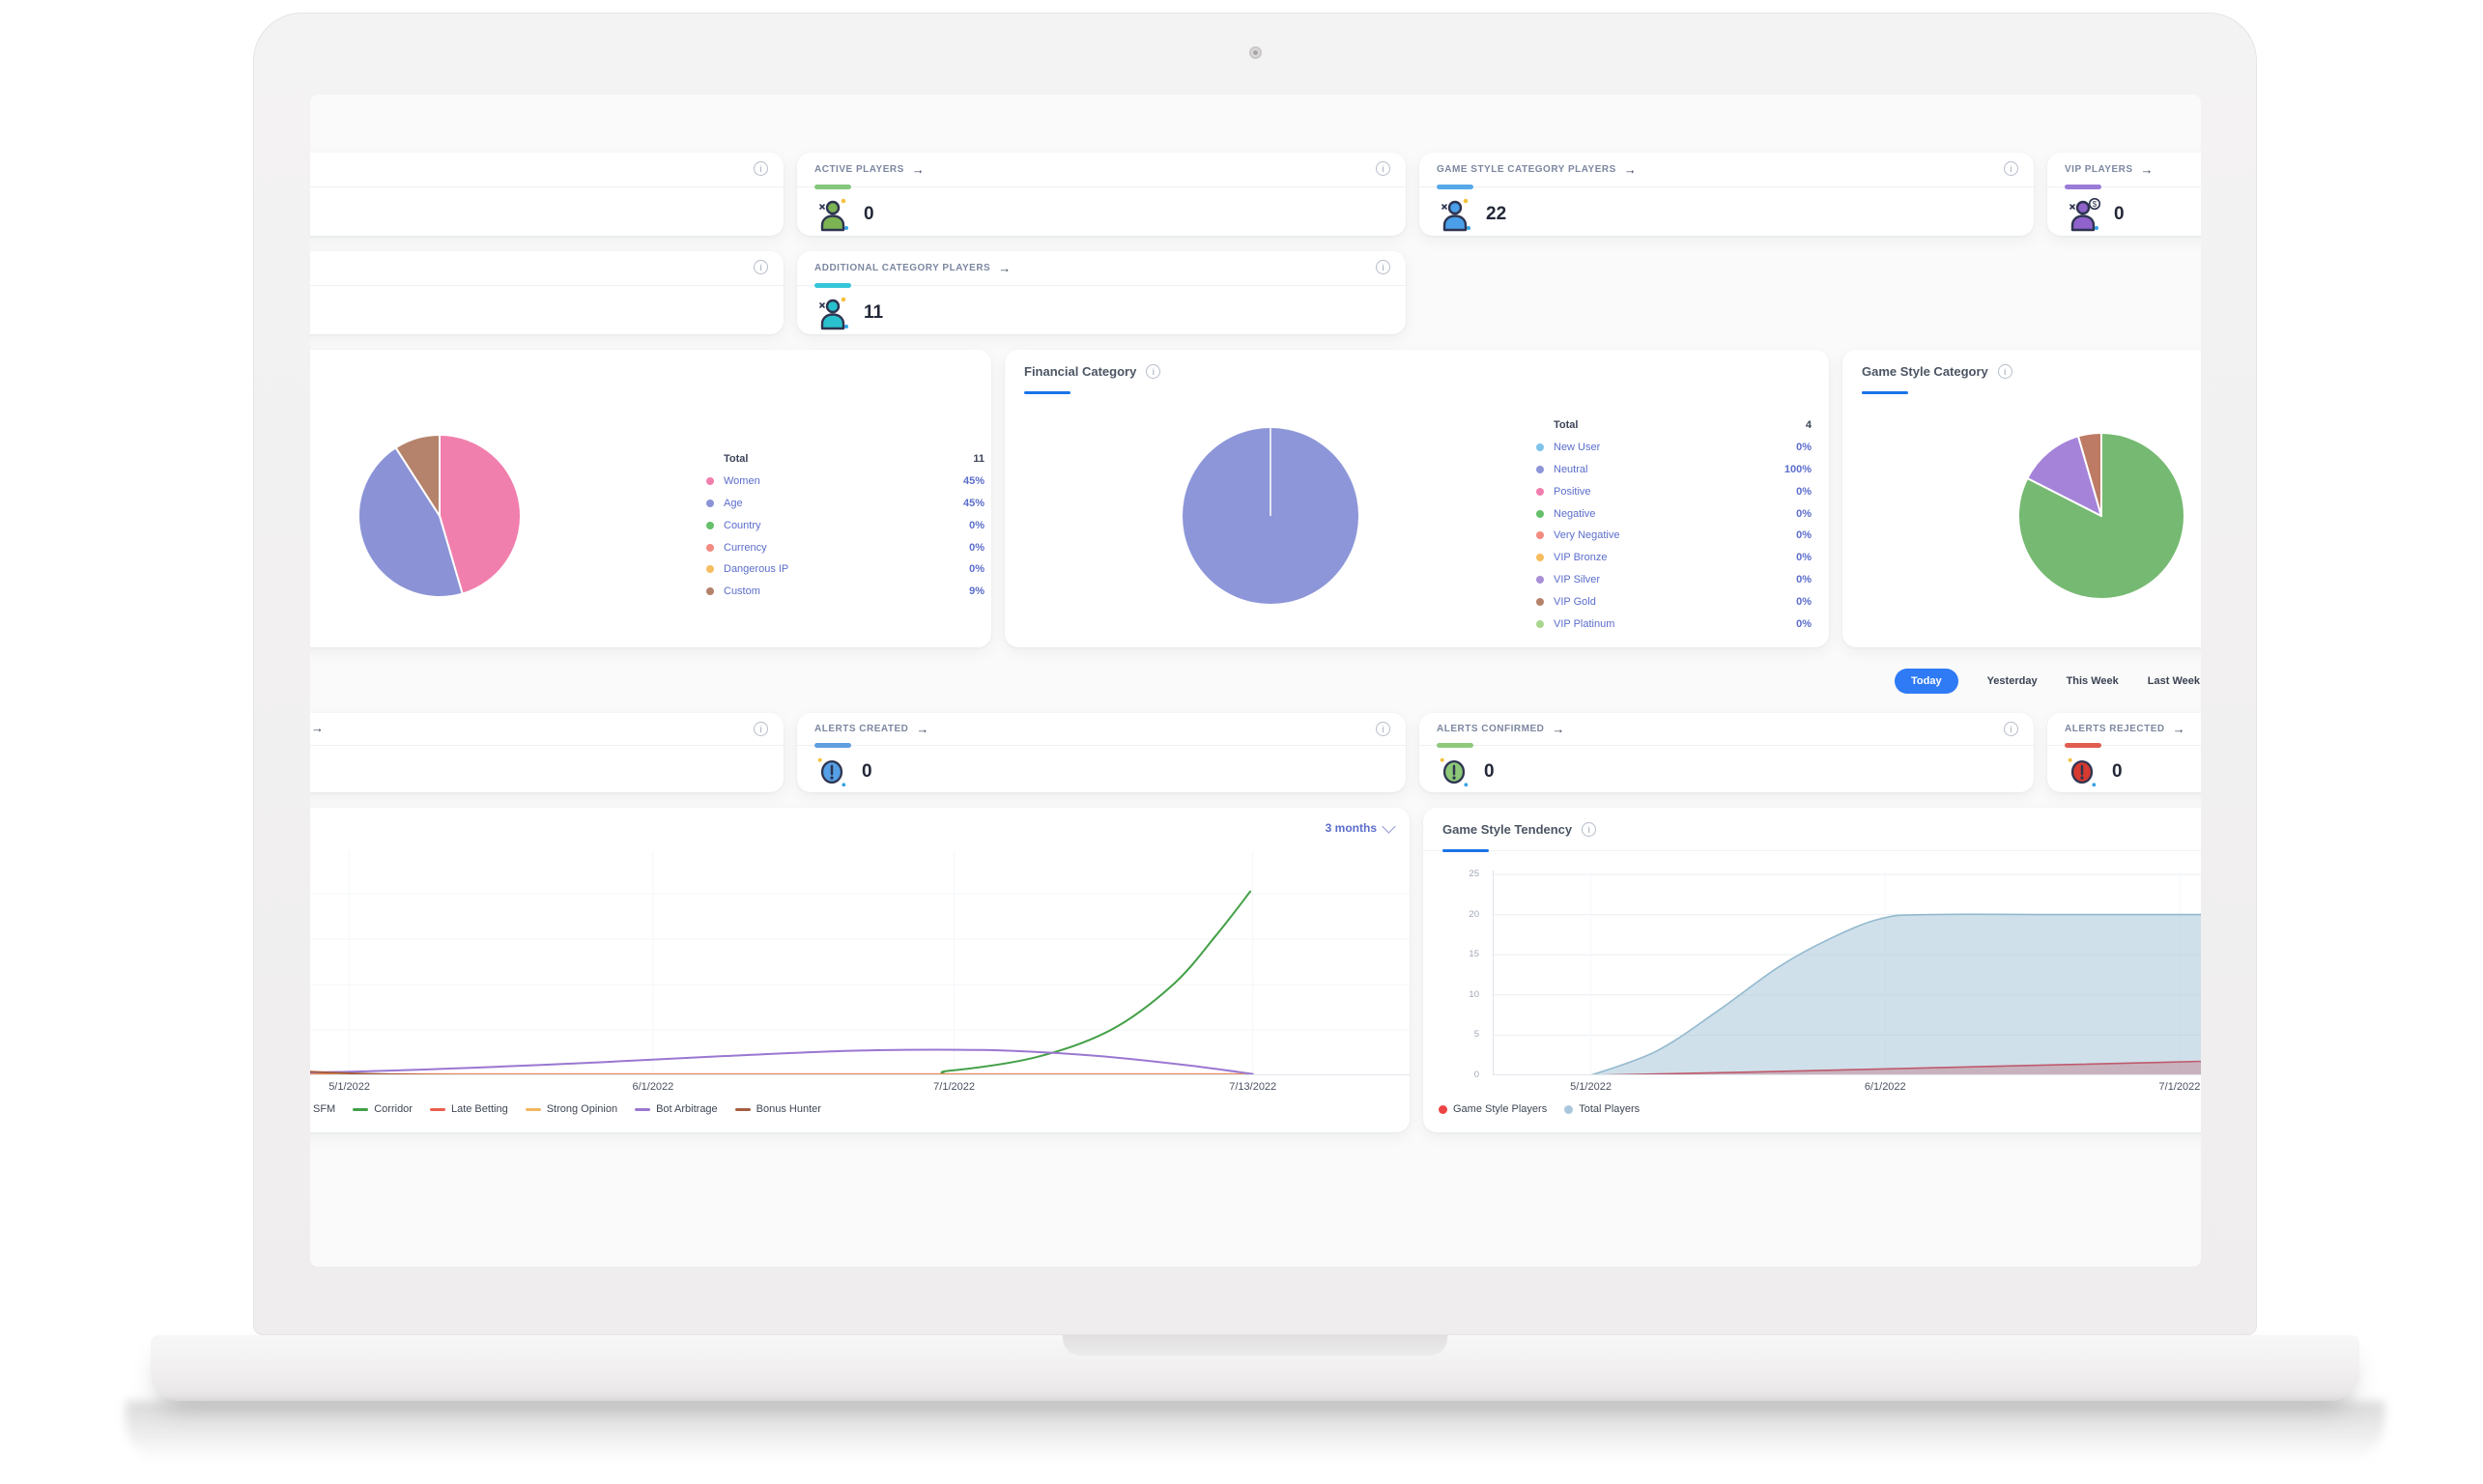 The width and height of the screenshot is (2483, 1484). Describe the element at coordinates (1474, 874) in the screenshot. I see `y-axis-tick-label: 25` at that location.